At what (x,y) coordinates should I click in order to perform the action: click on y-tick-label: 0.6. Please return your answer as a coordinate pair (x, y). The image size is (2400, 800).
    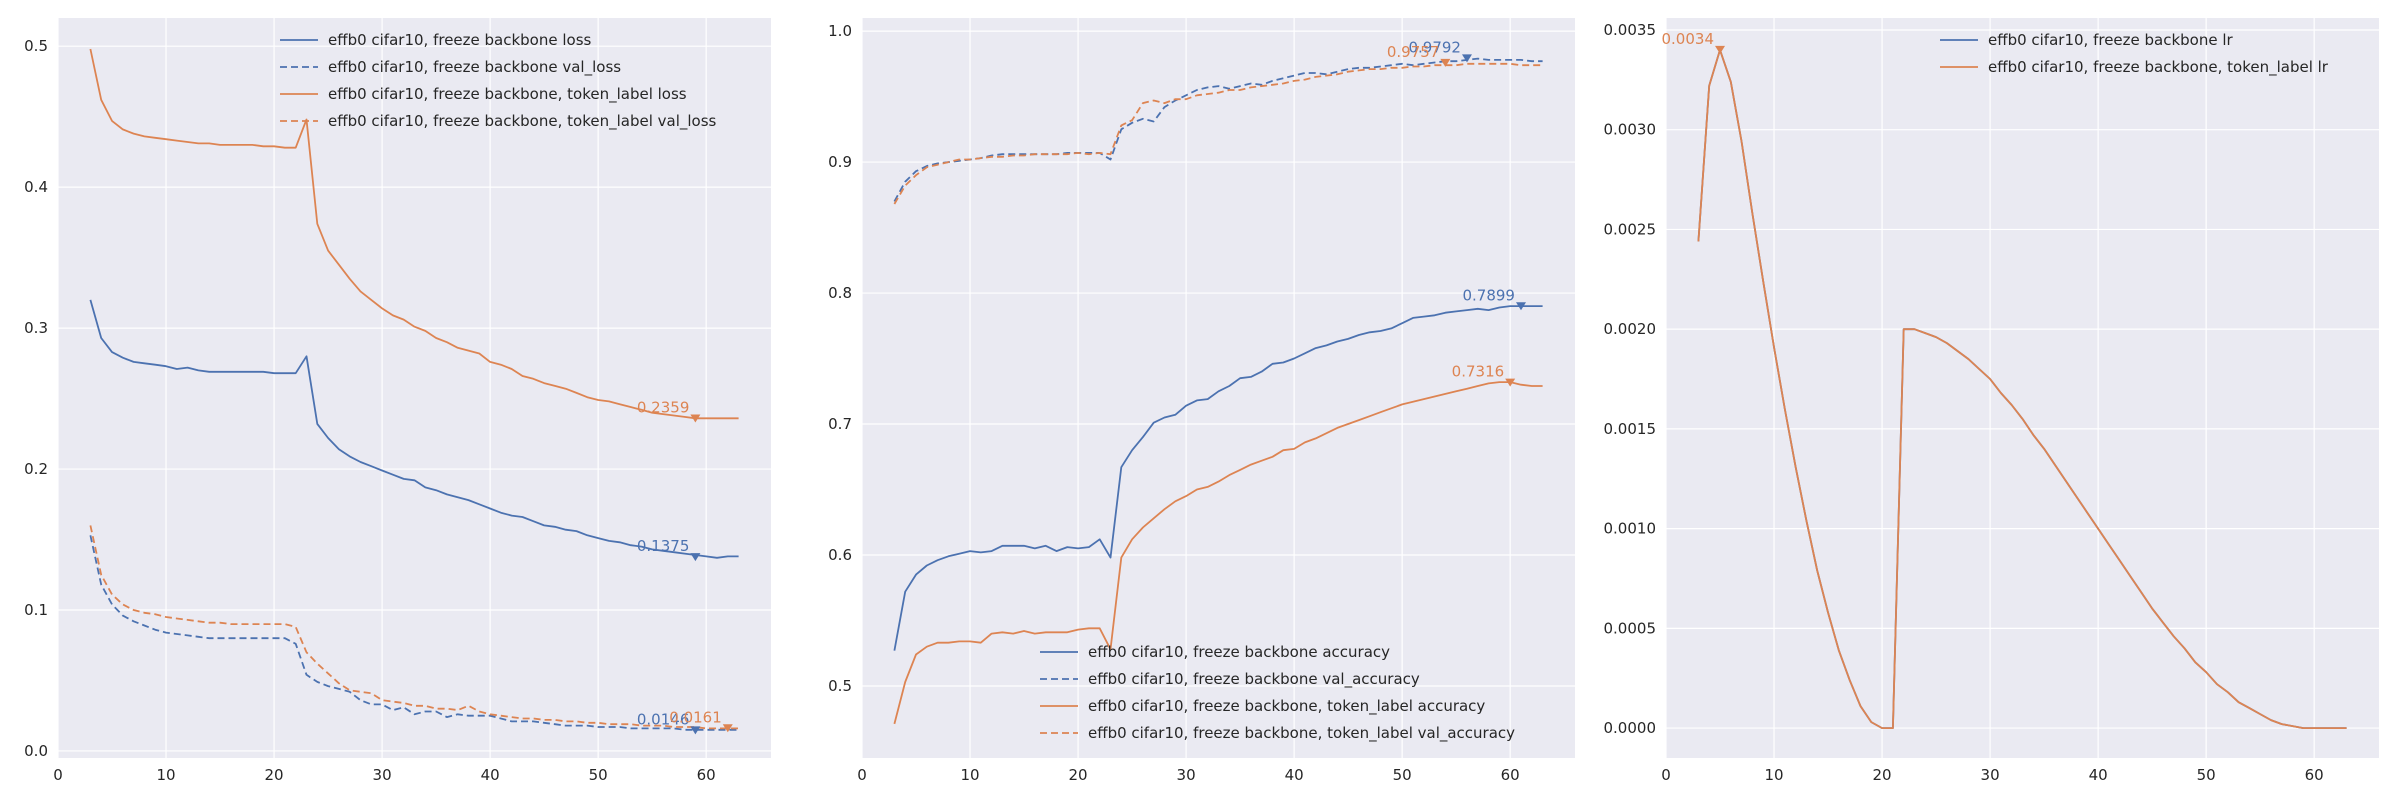
    Looking at the image, I should click on (840, 555).